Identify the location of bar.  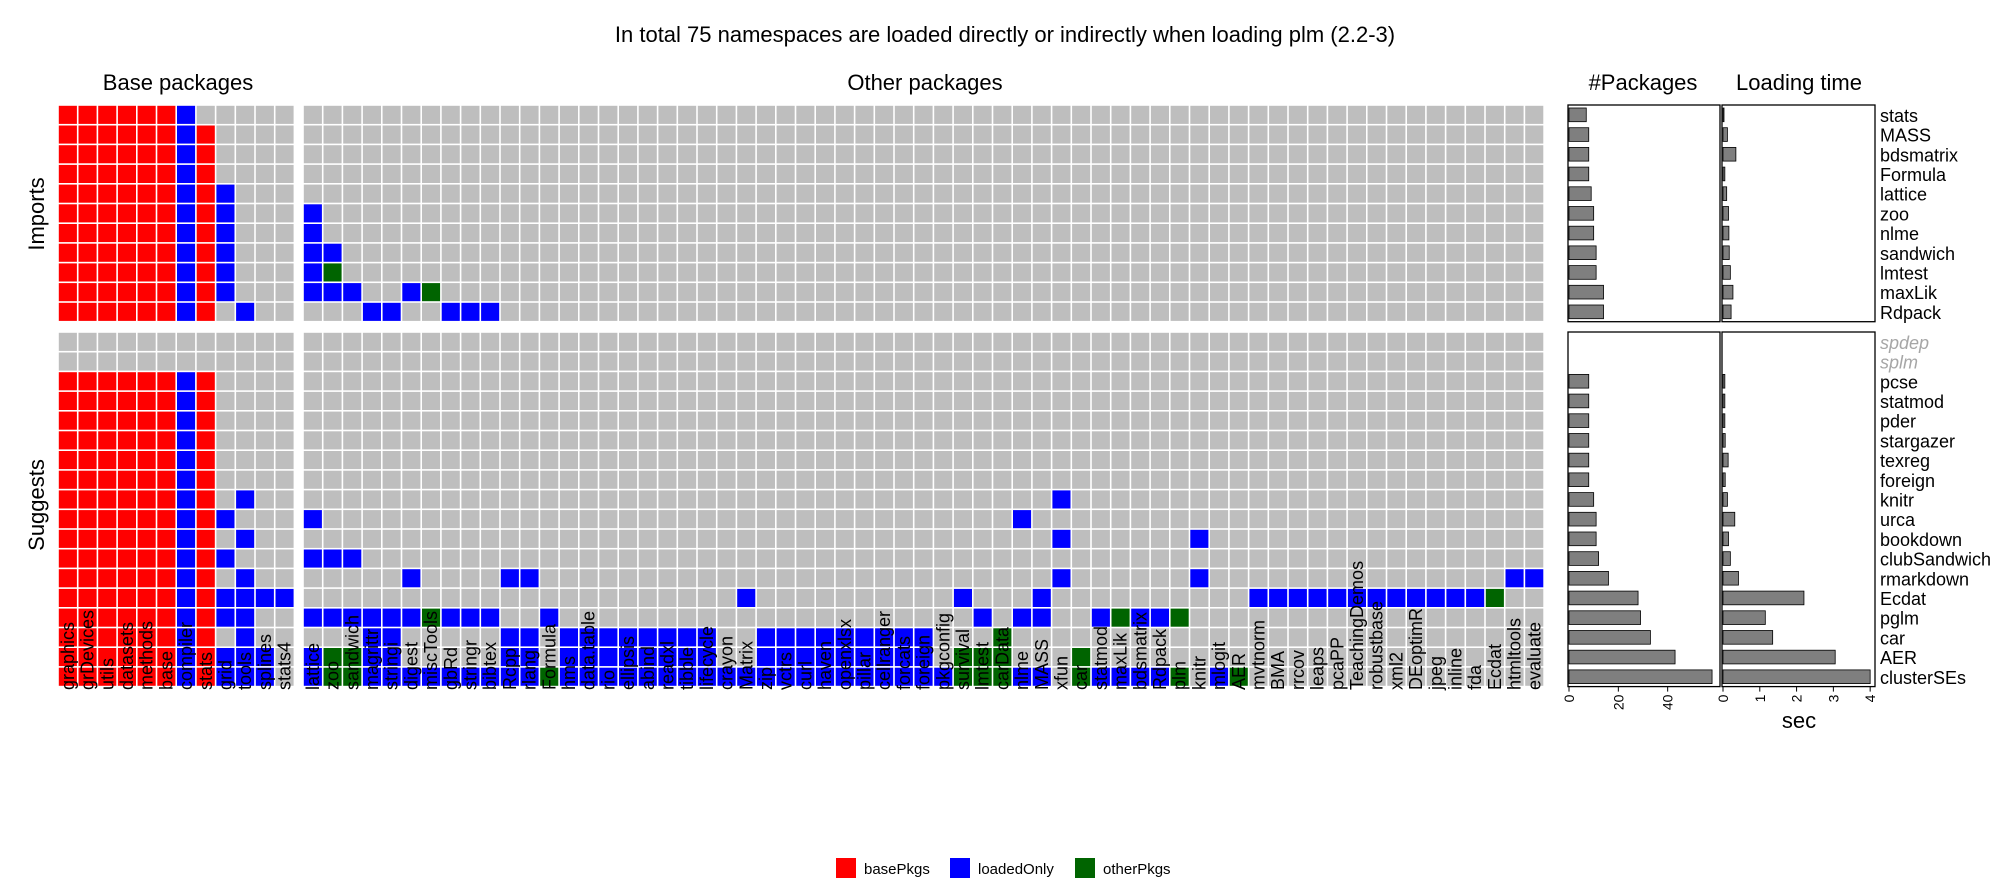
(1724, 440).